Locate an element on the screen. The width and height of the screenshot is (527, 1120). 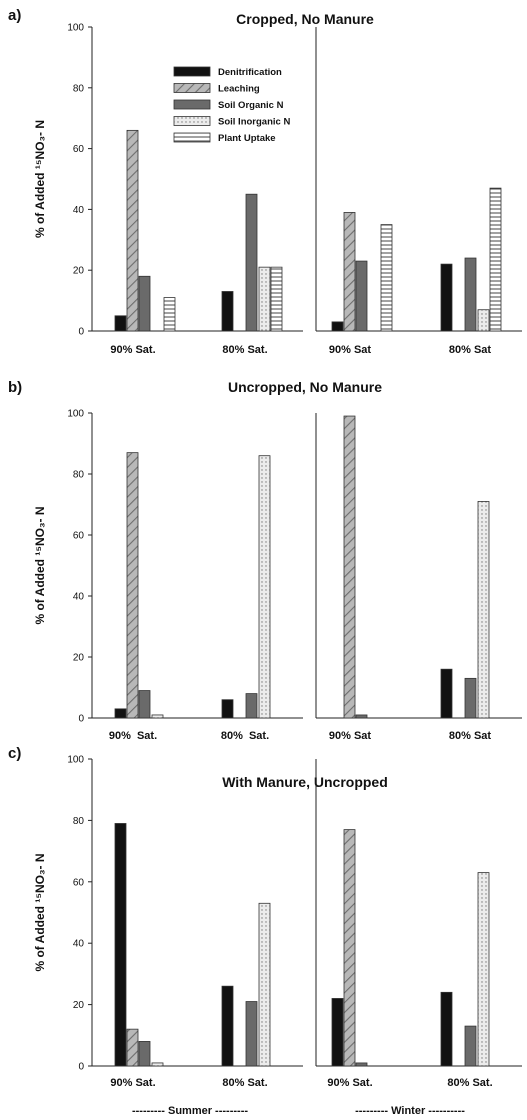
panel-title: Uncropped, No Manure is located at coordinates (305, 387).